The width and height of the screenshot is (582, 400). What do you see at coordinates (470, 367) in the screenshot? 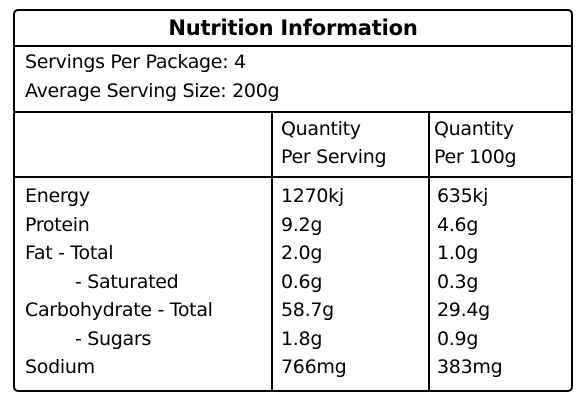
I see `value-sodium-per-100g: 383mg` at bounding box center [470, 367].